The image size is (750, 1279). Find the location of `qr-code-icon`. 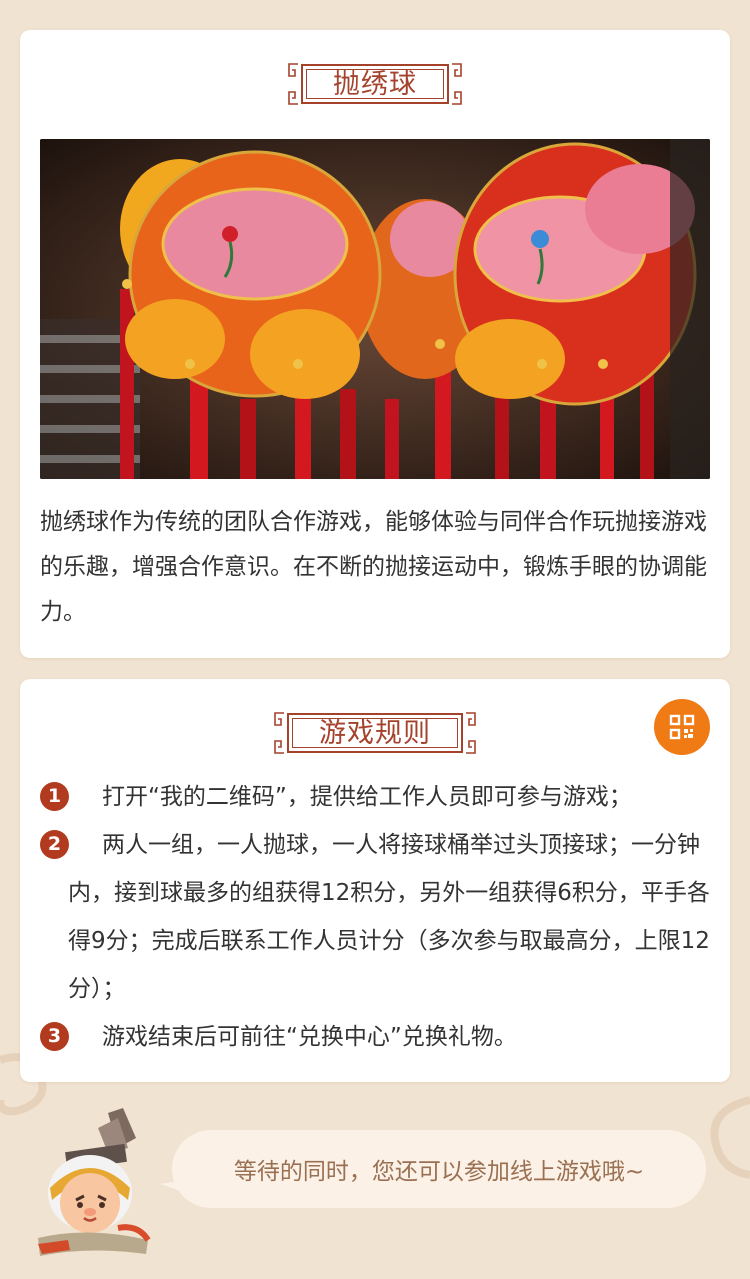

qr-code-icon is located at coordinates (682, 727).